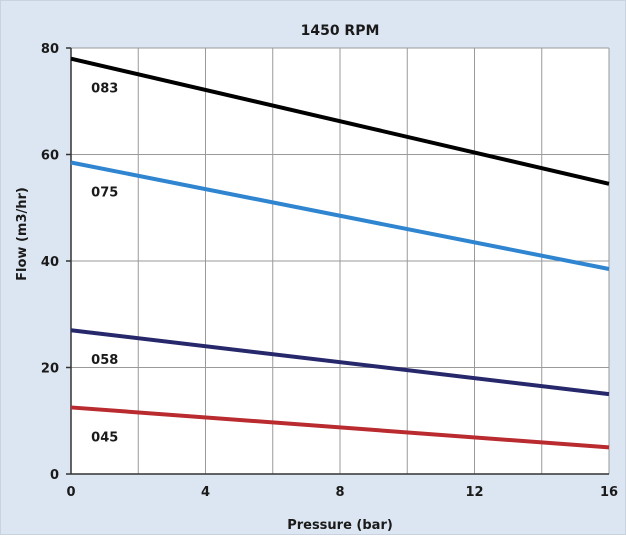 The image size is (626, 536). What do you see at coordinates (70, 492) in the screenshot?
I see `x-tick-label: 0` at bounding box center [70, 492].